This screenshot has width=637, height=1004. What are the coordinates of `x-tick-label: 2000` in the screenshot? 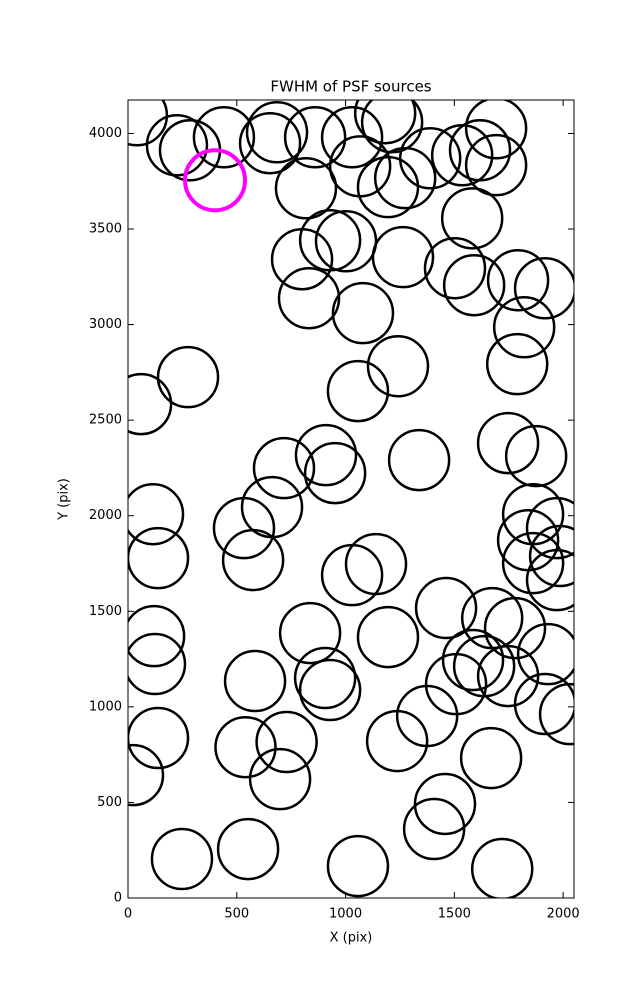 It's located at (563, 914).